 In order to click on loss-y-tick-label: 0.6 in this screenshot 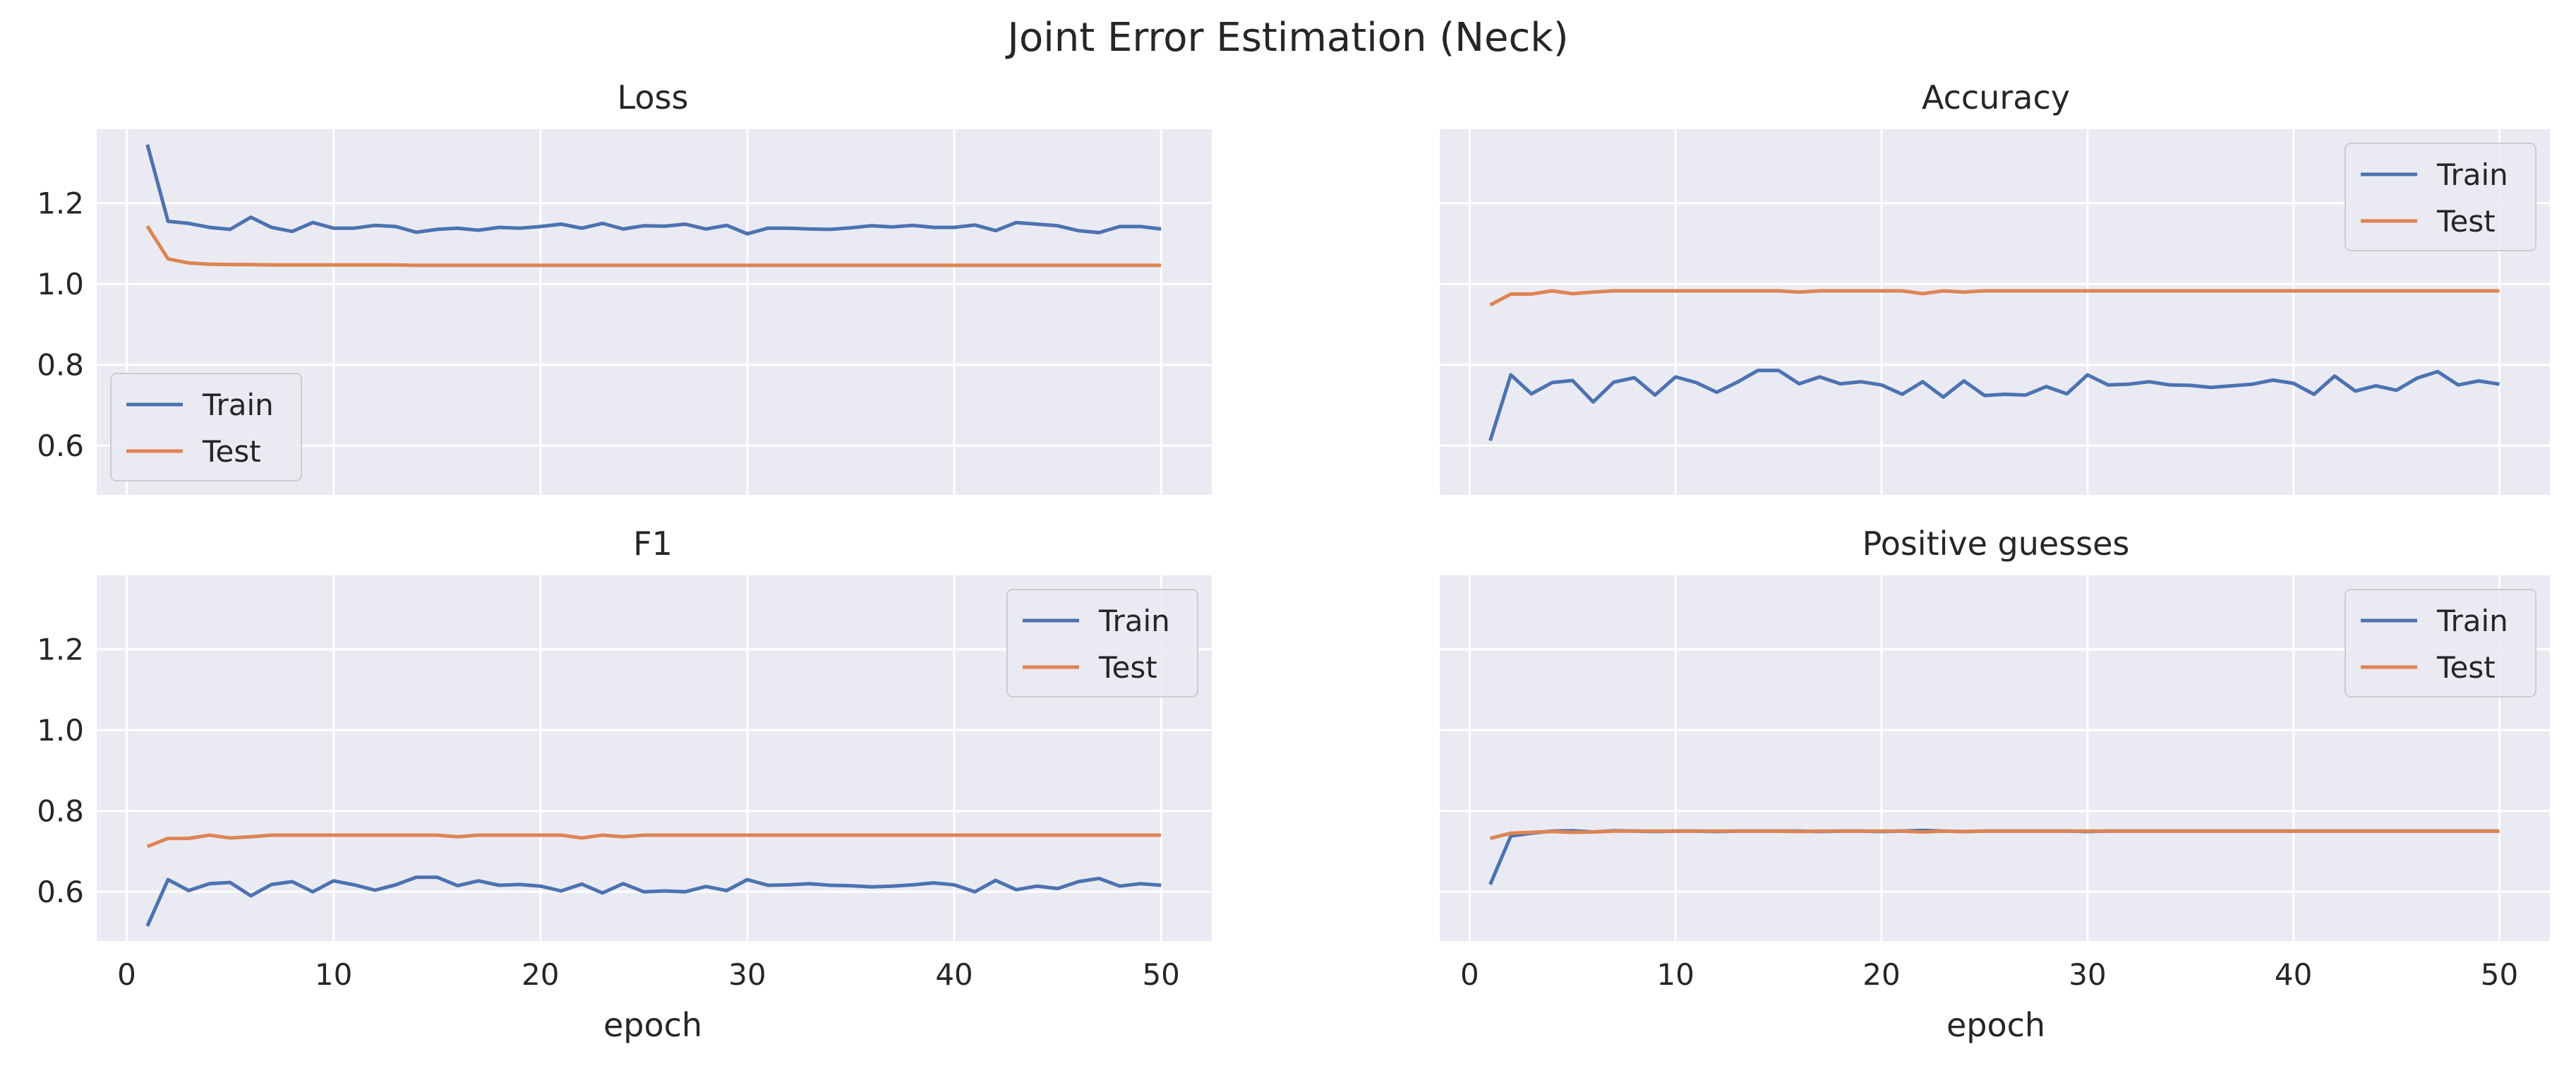, I will do `click(60, 446)`.